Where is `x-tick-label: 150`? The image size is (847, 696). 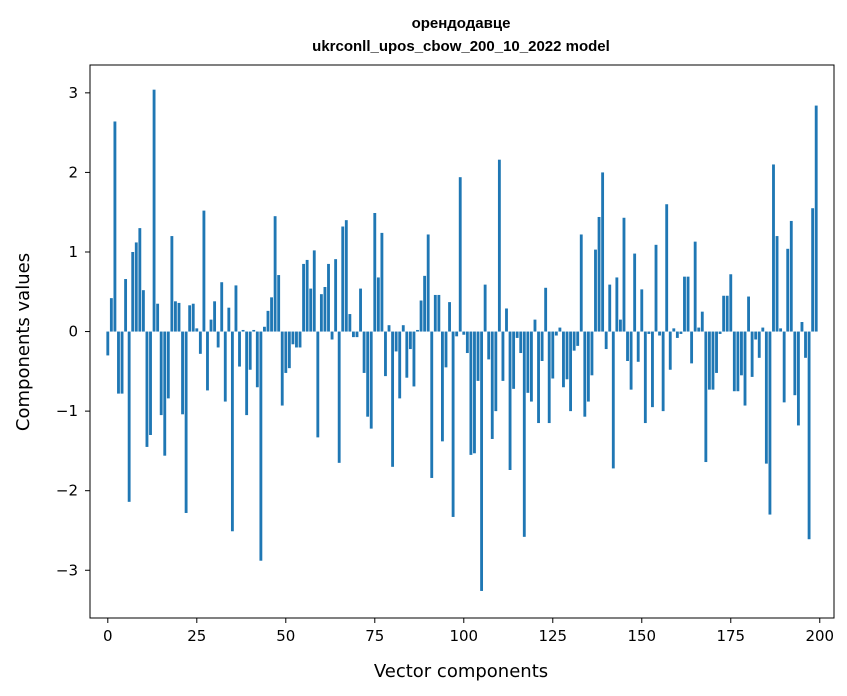 x-tick-label: 150 is located at coordinates (641, 636).